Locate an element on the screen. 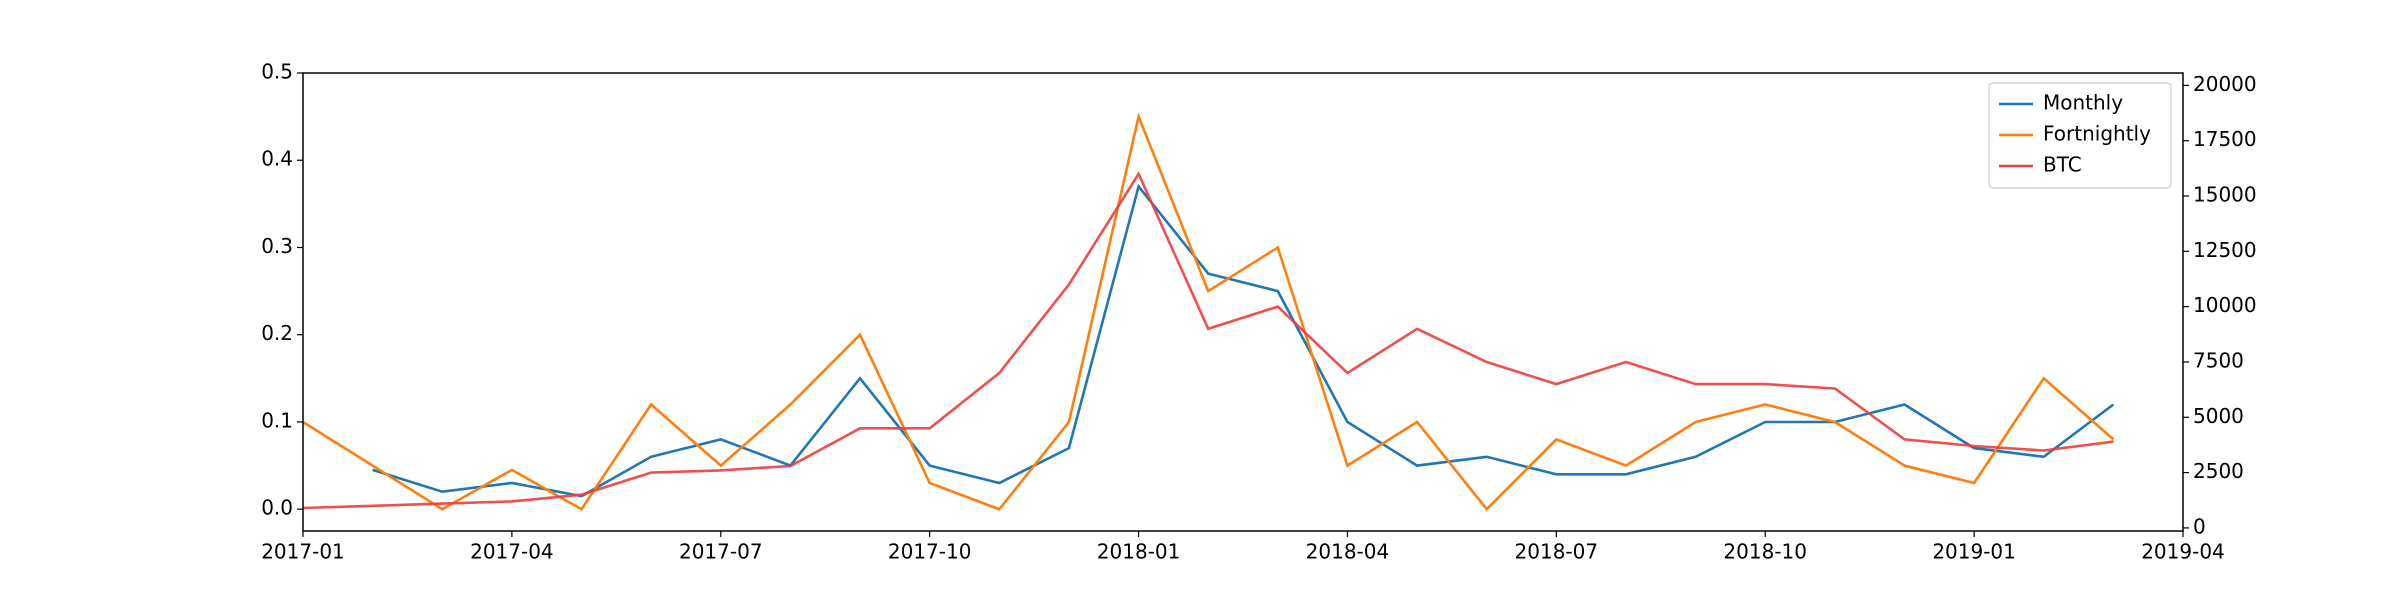 The image size is (2400, 600). y-tick-label: 0.4 is located at coordinates (277, 159).